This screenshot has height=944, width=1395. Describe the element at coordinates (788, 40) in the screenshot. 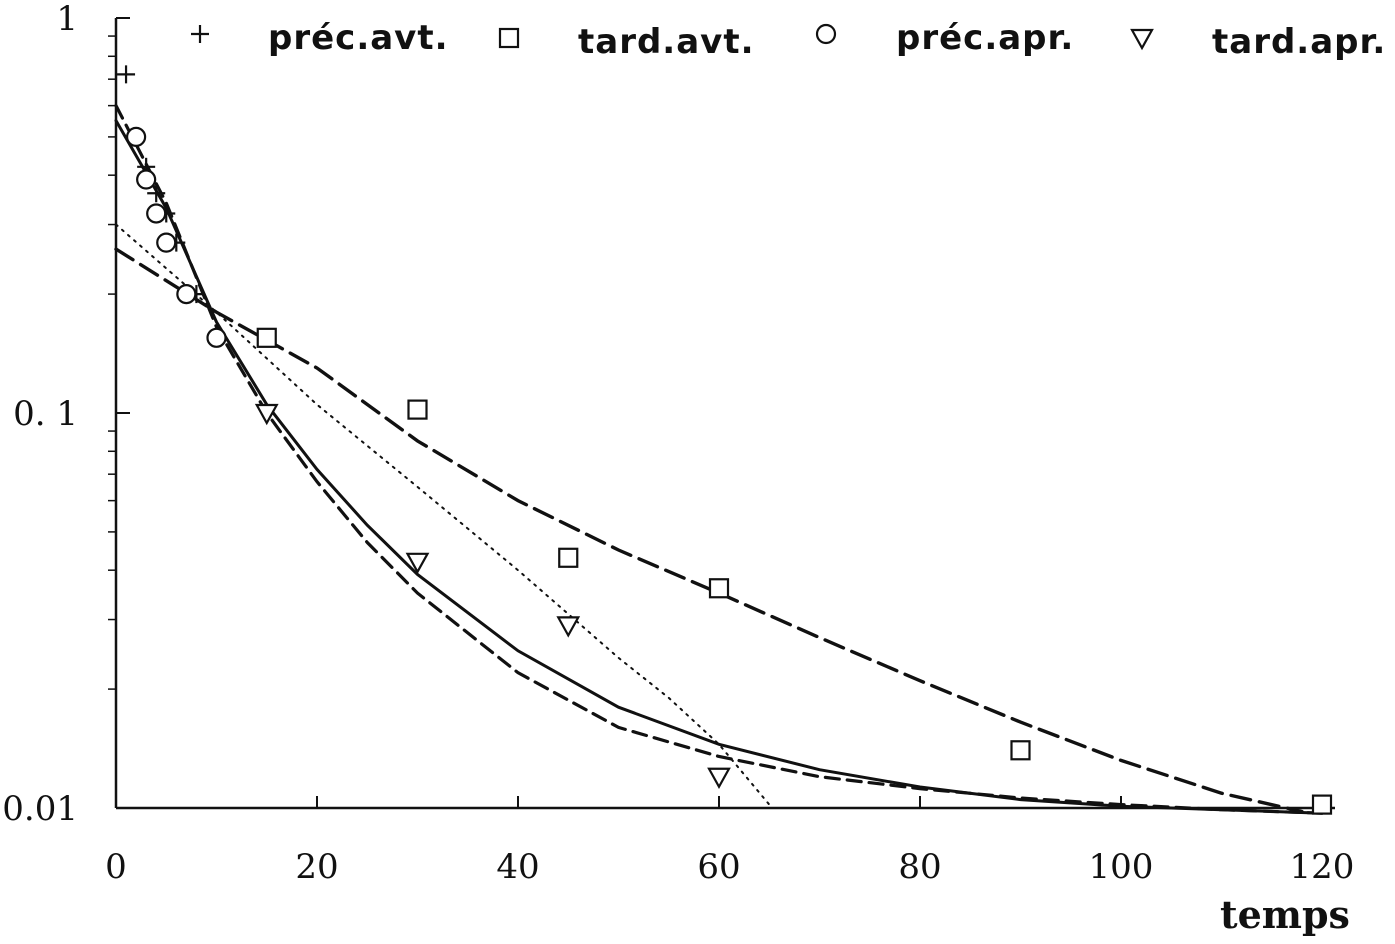

I see `legend: préc.avt. tard.avt. préc.apr. tard.apr.` at that location.